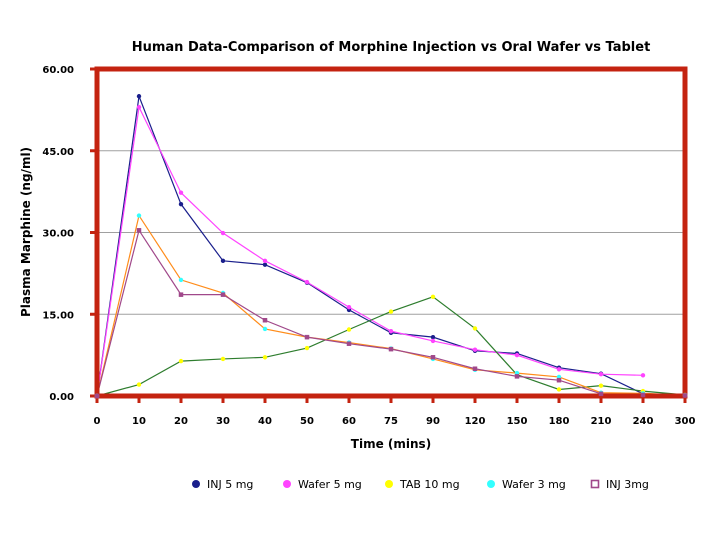 This screenshot has height=540, width=720. Describe the element at coordinates (330, 484) in the screenshot. I see `legend-label: Wafer 5 mg` at that location.